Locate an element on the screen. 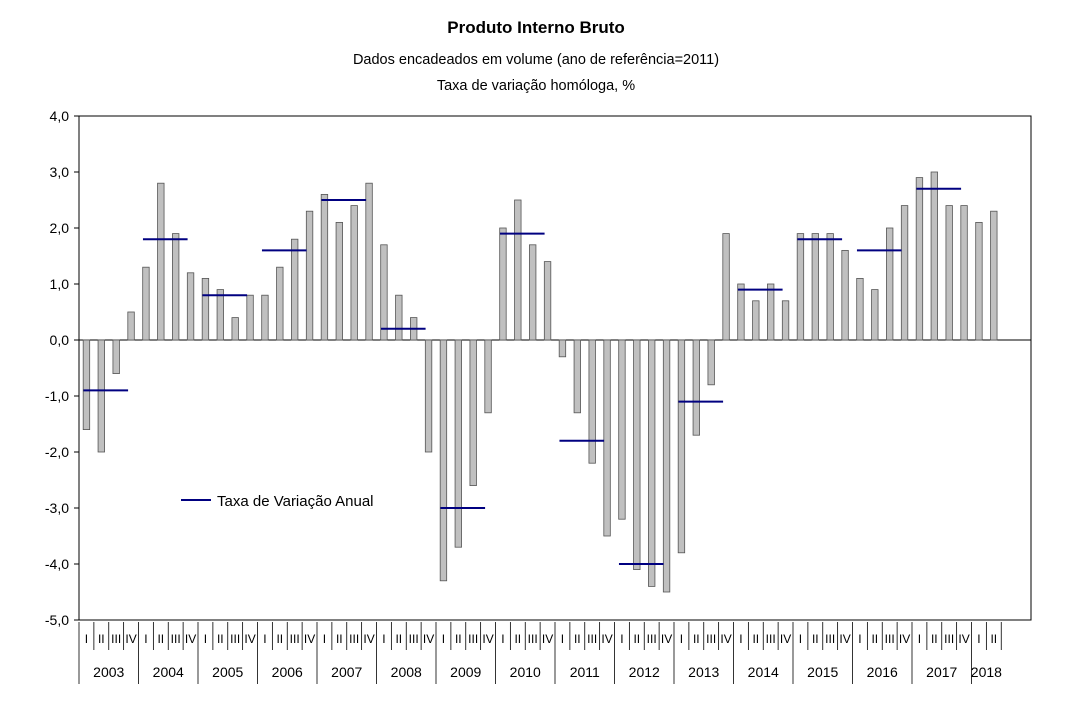 The height and width of the screenshot is (706, 1072). y-tick-label: -3,0 is located at coordinates (57, 508).